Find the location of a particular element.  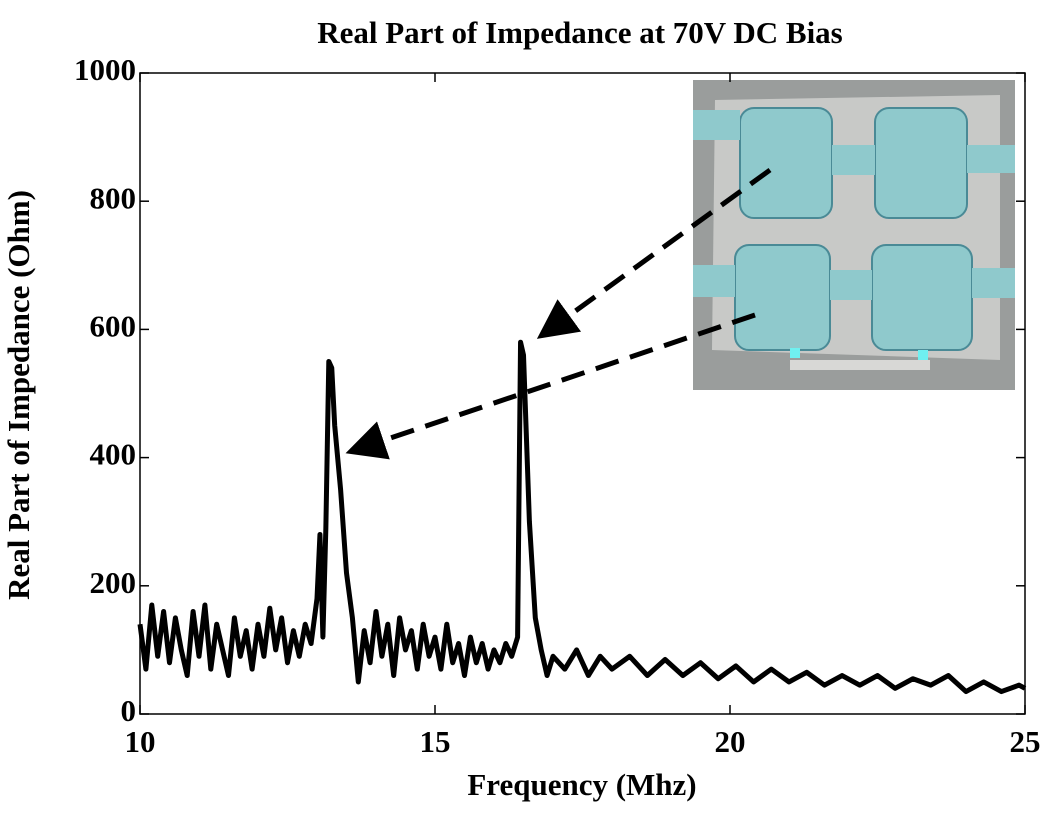

chart-title: Real Part of Impedance at 70V DC Bias is located at coordinates (580, 32).